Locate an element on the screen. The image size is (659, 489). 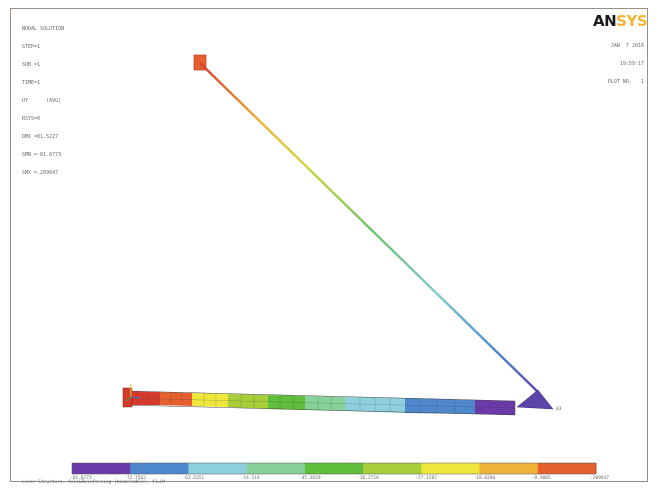
node-label-right: X3 is located at coordinates (559, 409).